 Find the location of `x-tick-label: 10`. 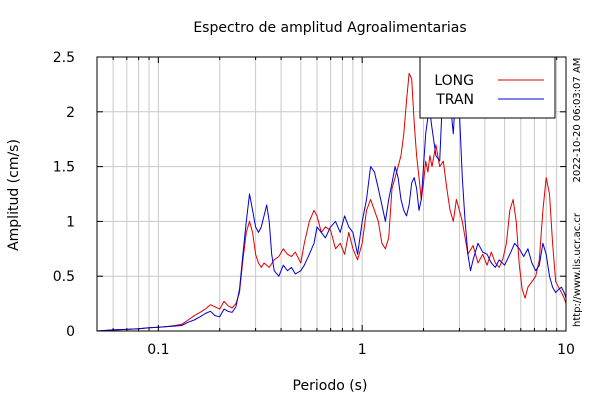

x-tick-label: 10 is located at coordinates (566, 350).